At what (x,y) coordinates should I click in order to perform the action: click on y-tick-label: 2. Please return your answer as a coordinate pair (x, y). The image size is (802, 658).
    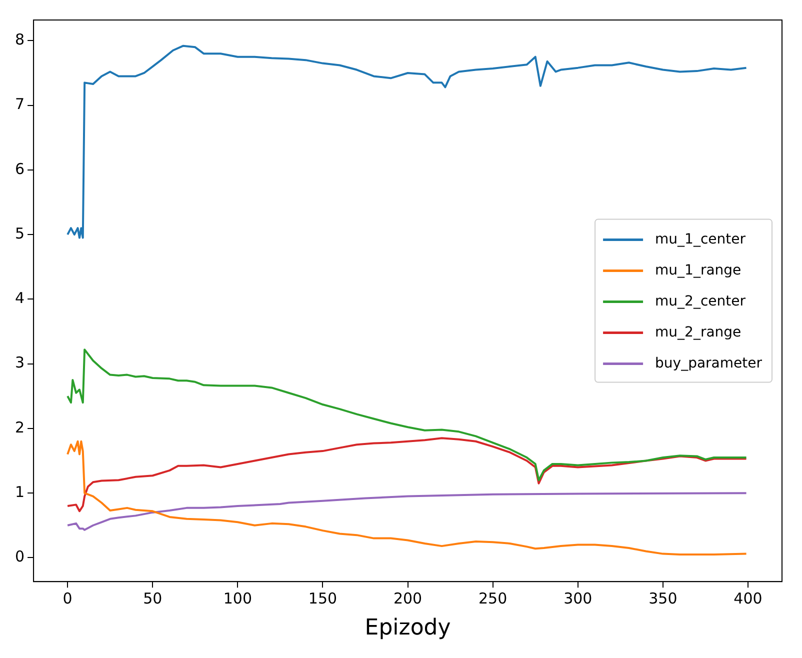
    Looking at the image, I should click on (19, 427).